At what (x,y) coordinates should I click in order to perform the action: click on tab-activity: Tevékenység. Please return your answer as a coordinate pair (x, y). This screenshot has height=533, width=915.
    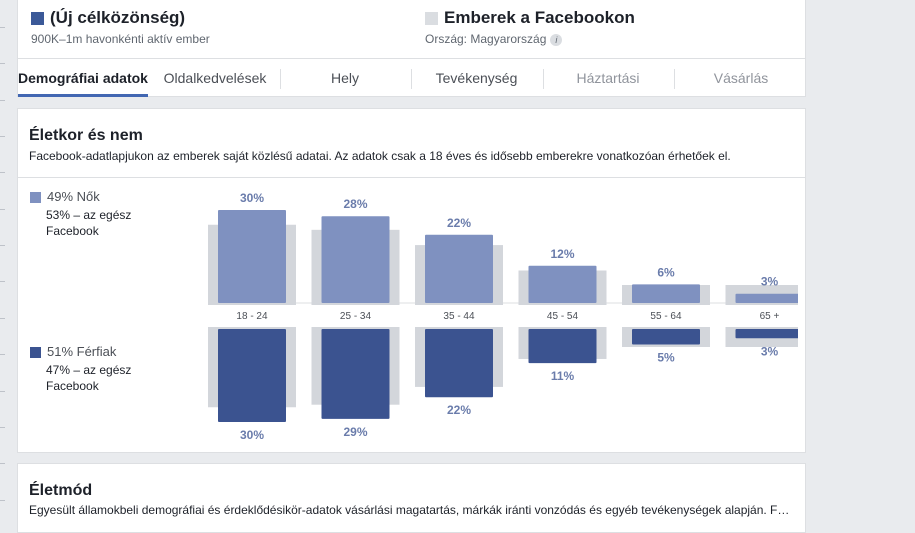
    Looking at the image, I should click on (476, 78).